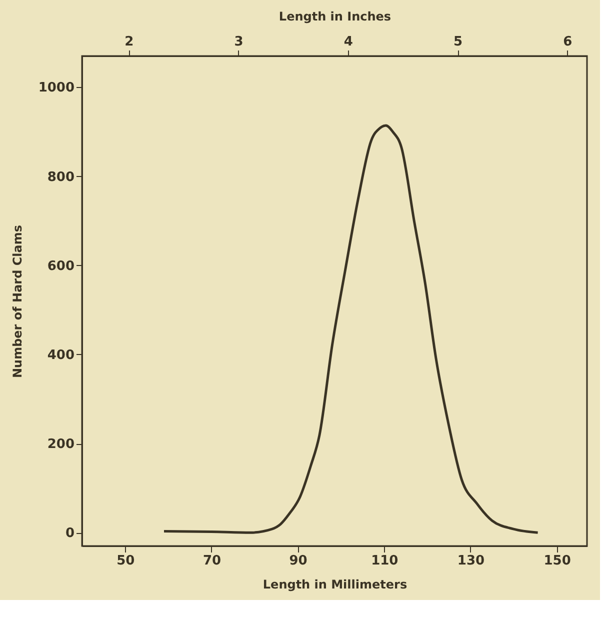  Describe the element at coordinates (212, 561) in the screenshot. I see `x-tick-label: 70` at that location.